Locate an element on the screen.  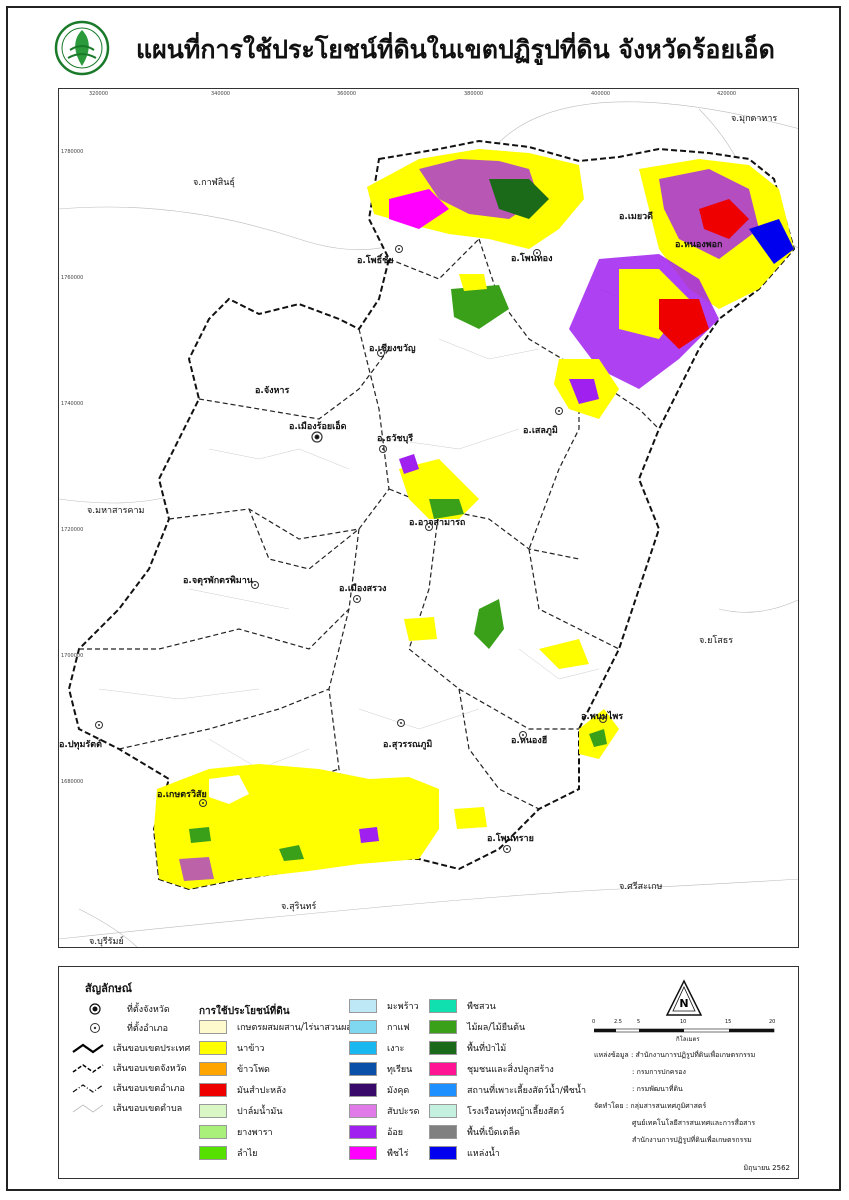
district-label-pathum-rat: อ.ปทุมรัตต์ is located at coordinates (80, 745).